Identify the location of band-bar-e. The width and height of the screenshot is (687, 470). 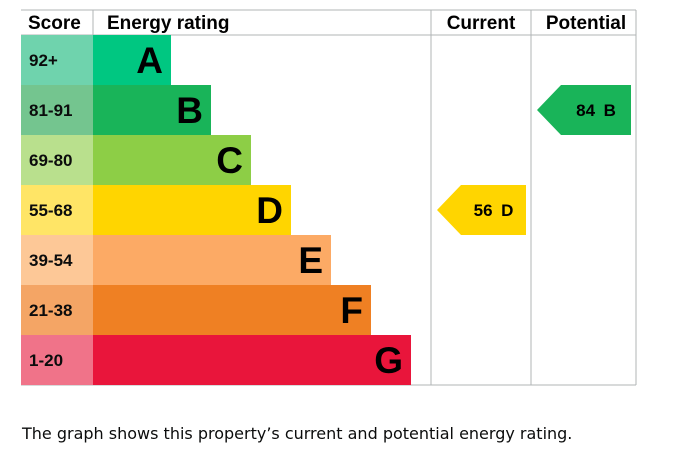
(212, 260).